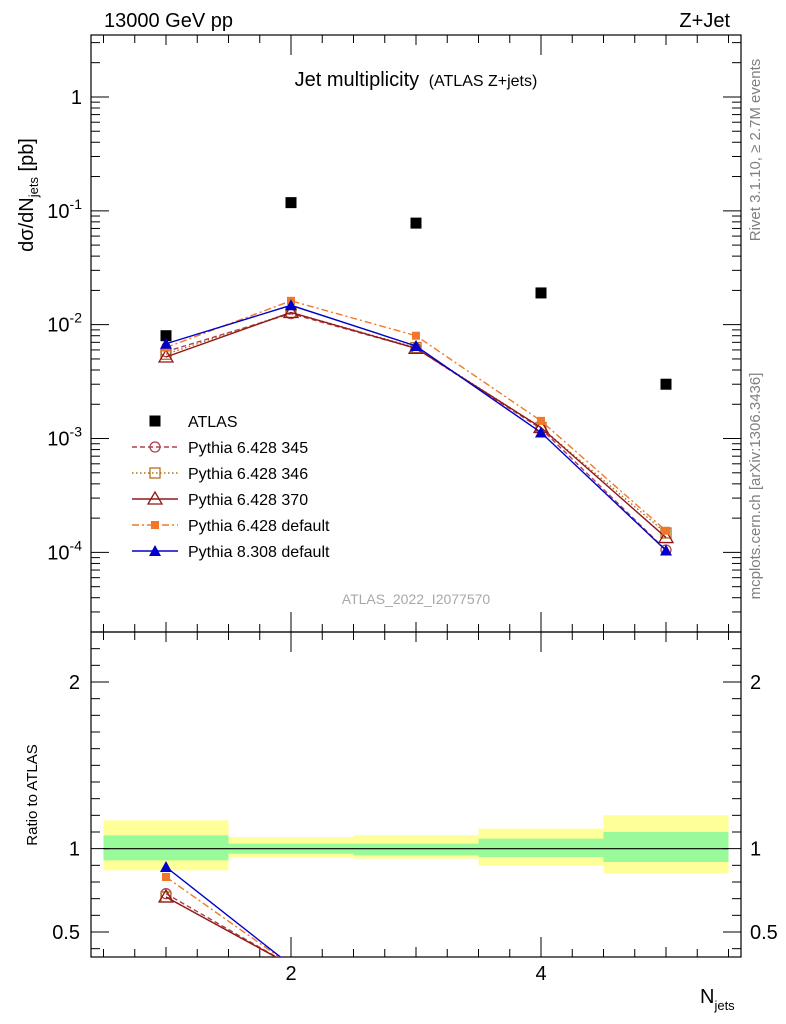 The width and height of the screenshot is (786, 1024). I want to click on legend-label-p345: Pythia 6.428 345, so click(248, 448).